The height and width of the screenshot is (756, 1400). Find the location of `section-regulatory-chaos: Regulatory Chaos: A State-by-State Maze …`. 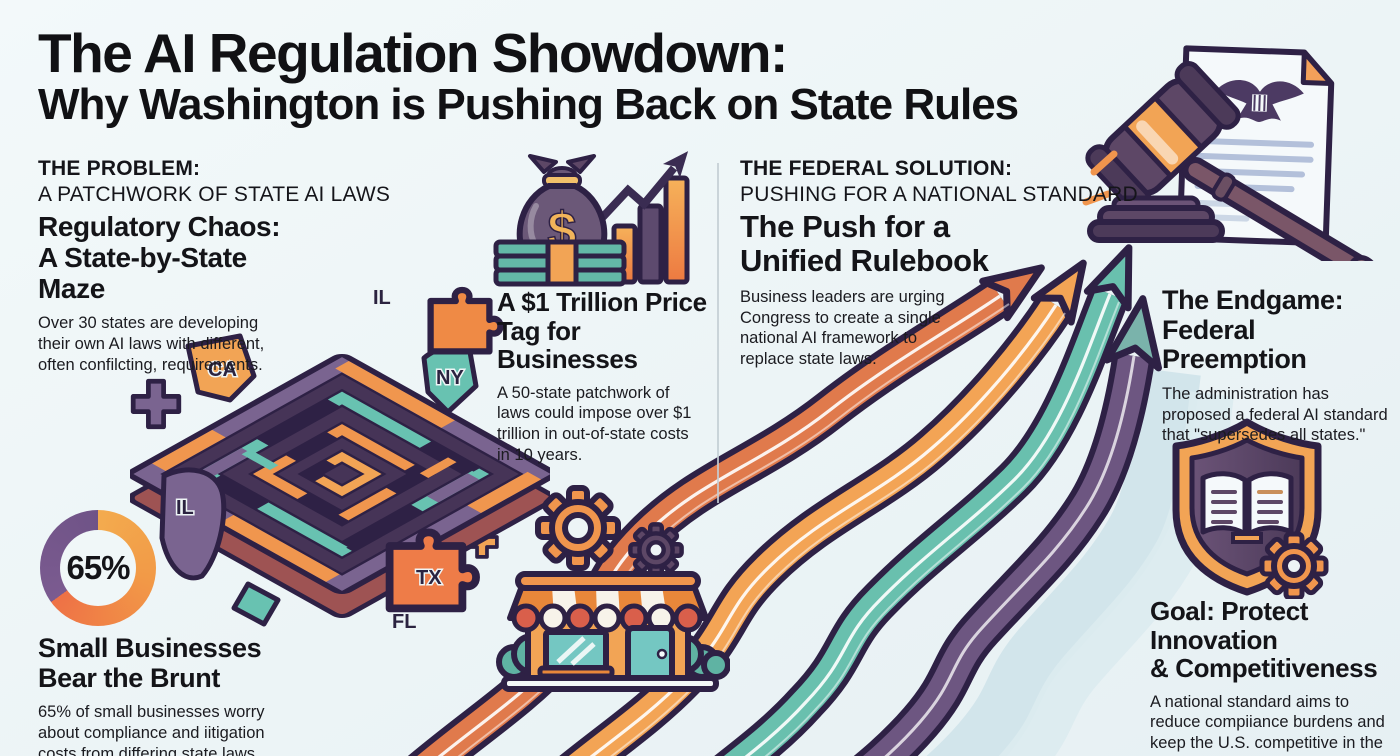

section-regulatory-chaos: Regulatory Chaos: A State-by-State Maze … is located at coordinates (168, 293).